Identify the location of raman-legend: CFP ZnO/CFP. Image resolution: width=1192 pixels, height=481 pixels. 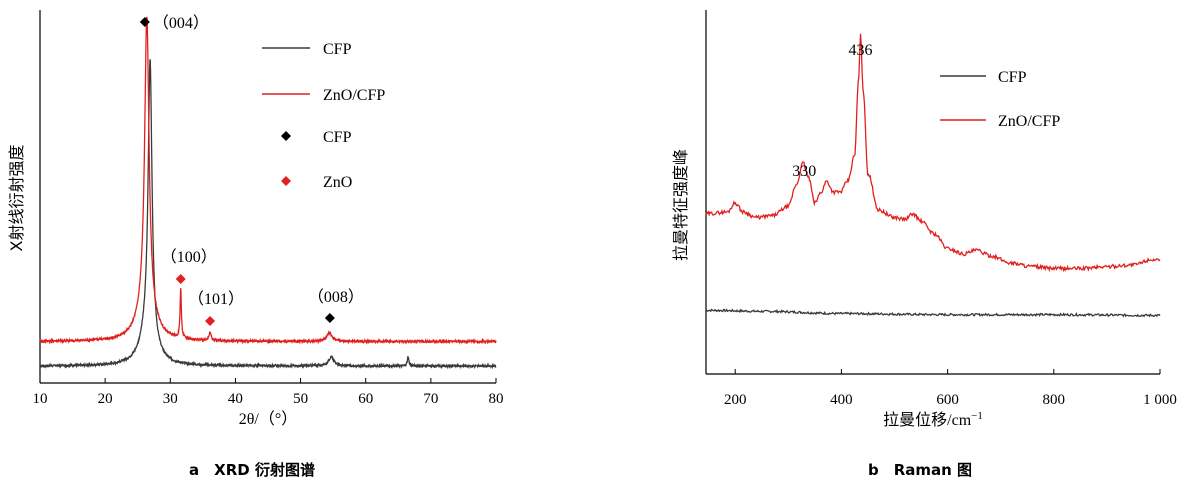
(1000, 99).